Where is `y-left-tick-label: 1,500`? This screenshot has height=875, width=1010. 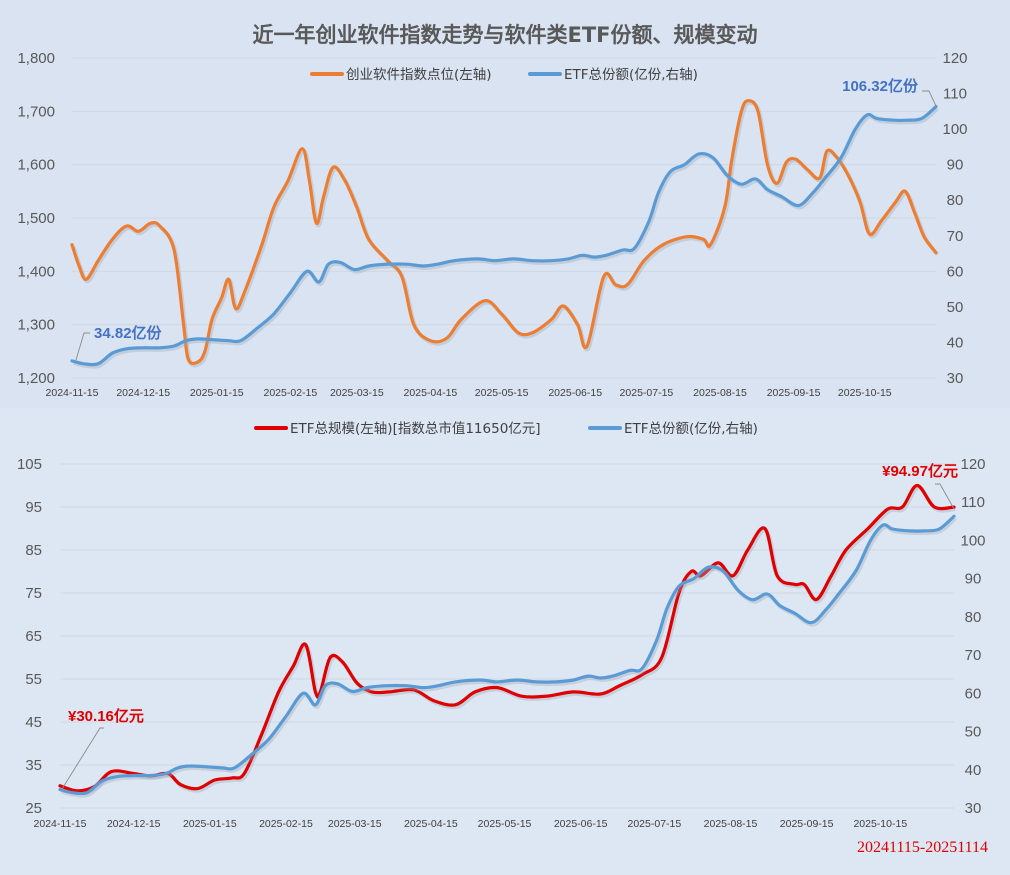 y-left-tick-label: 1,500 is located at coordinates (36, 218).